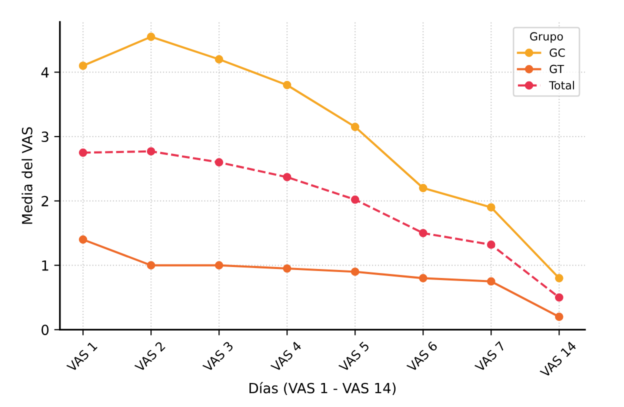 This screenshot has width=624, height=407. What do you see at coordinates (557, 52) in the screenshot?
I see `legend-label: GC` at bounding box center [557, 52].